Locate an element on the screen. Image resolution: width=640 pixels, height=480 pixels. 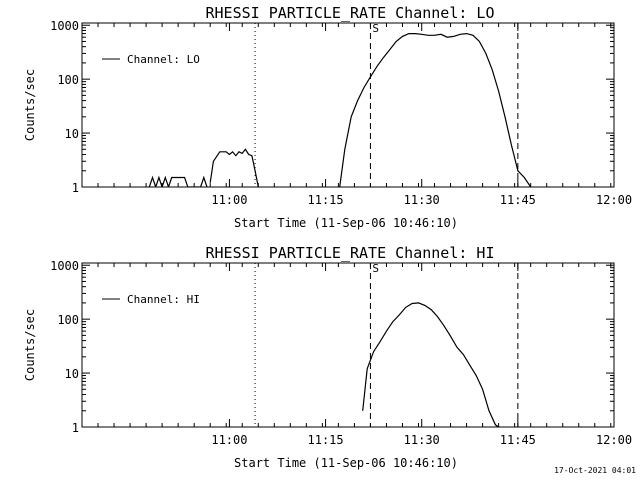
chart-title: RHESSI PARTICLE_RATE Channel: LO is located at coordinates (350, 13).